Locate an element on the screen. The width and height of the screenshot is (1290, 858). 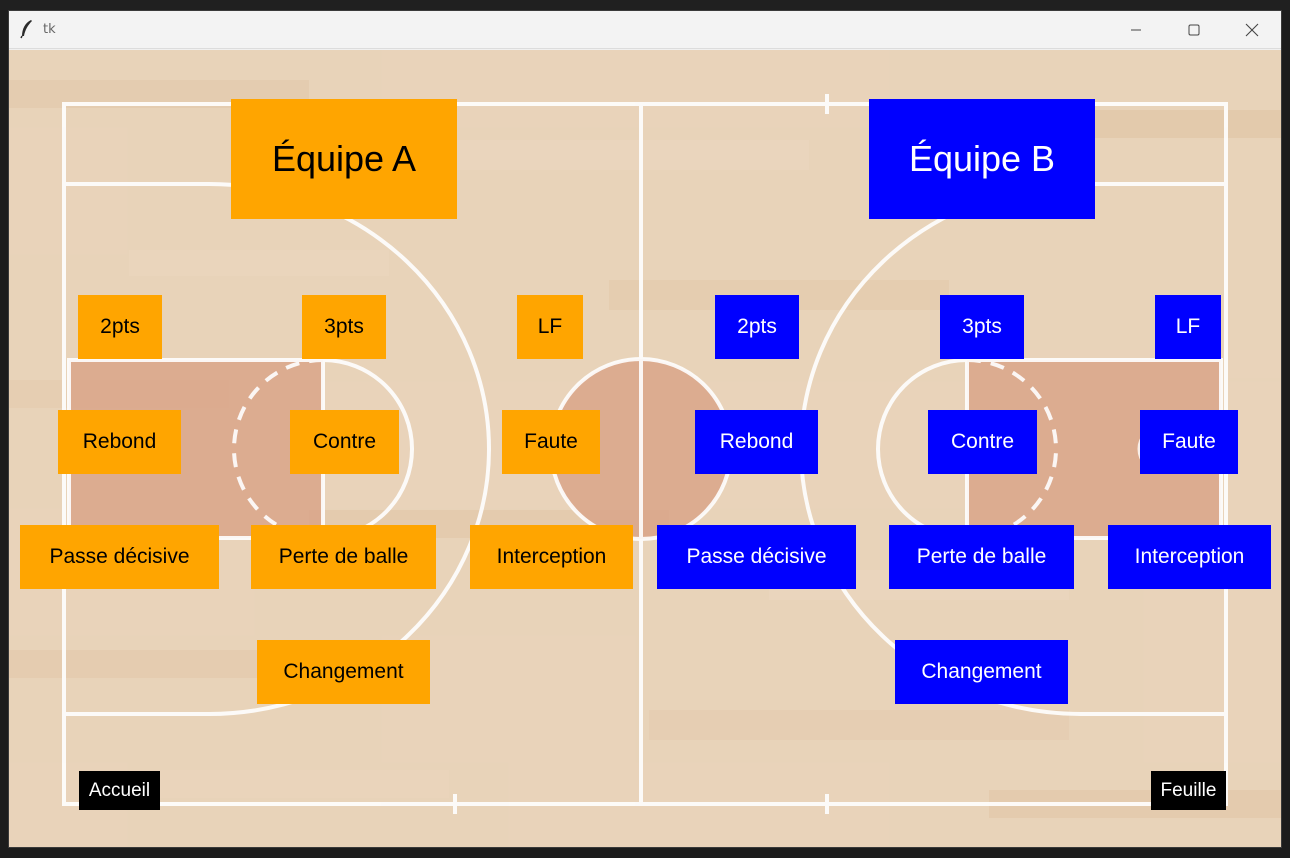
minimize-icon is located at coordinates (1136, 30).